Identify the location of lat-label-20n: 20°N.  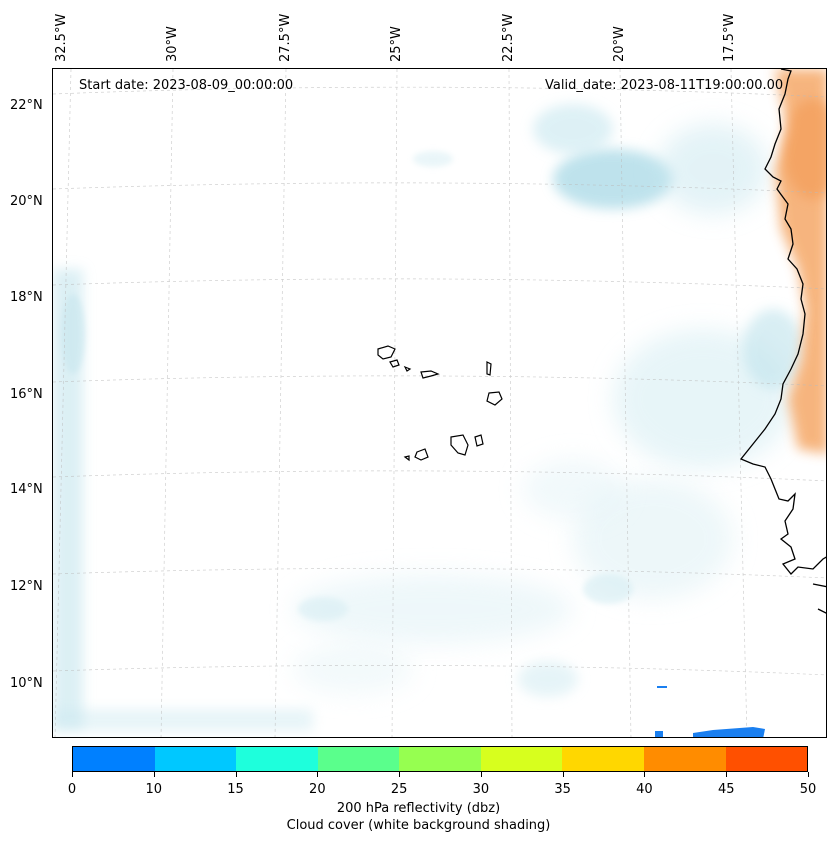
(26, 201).